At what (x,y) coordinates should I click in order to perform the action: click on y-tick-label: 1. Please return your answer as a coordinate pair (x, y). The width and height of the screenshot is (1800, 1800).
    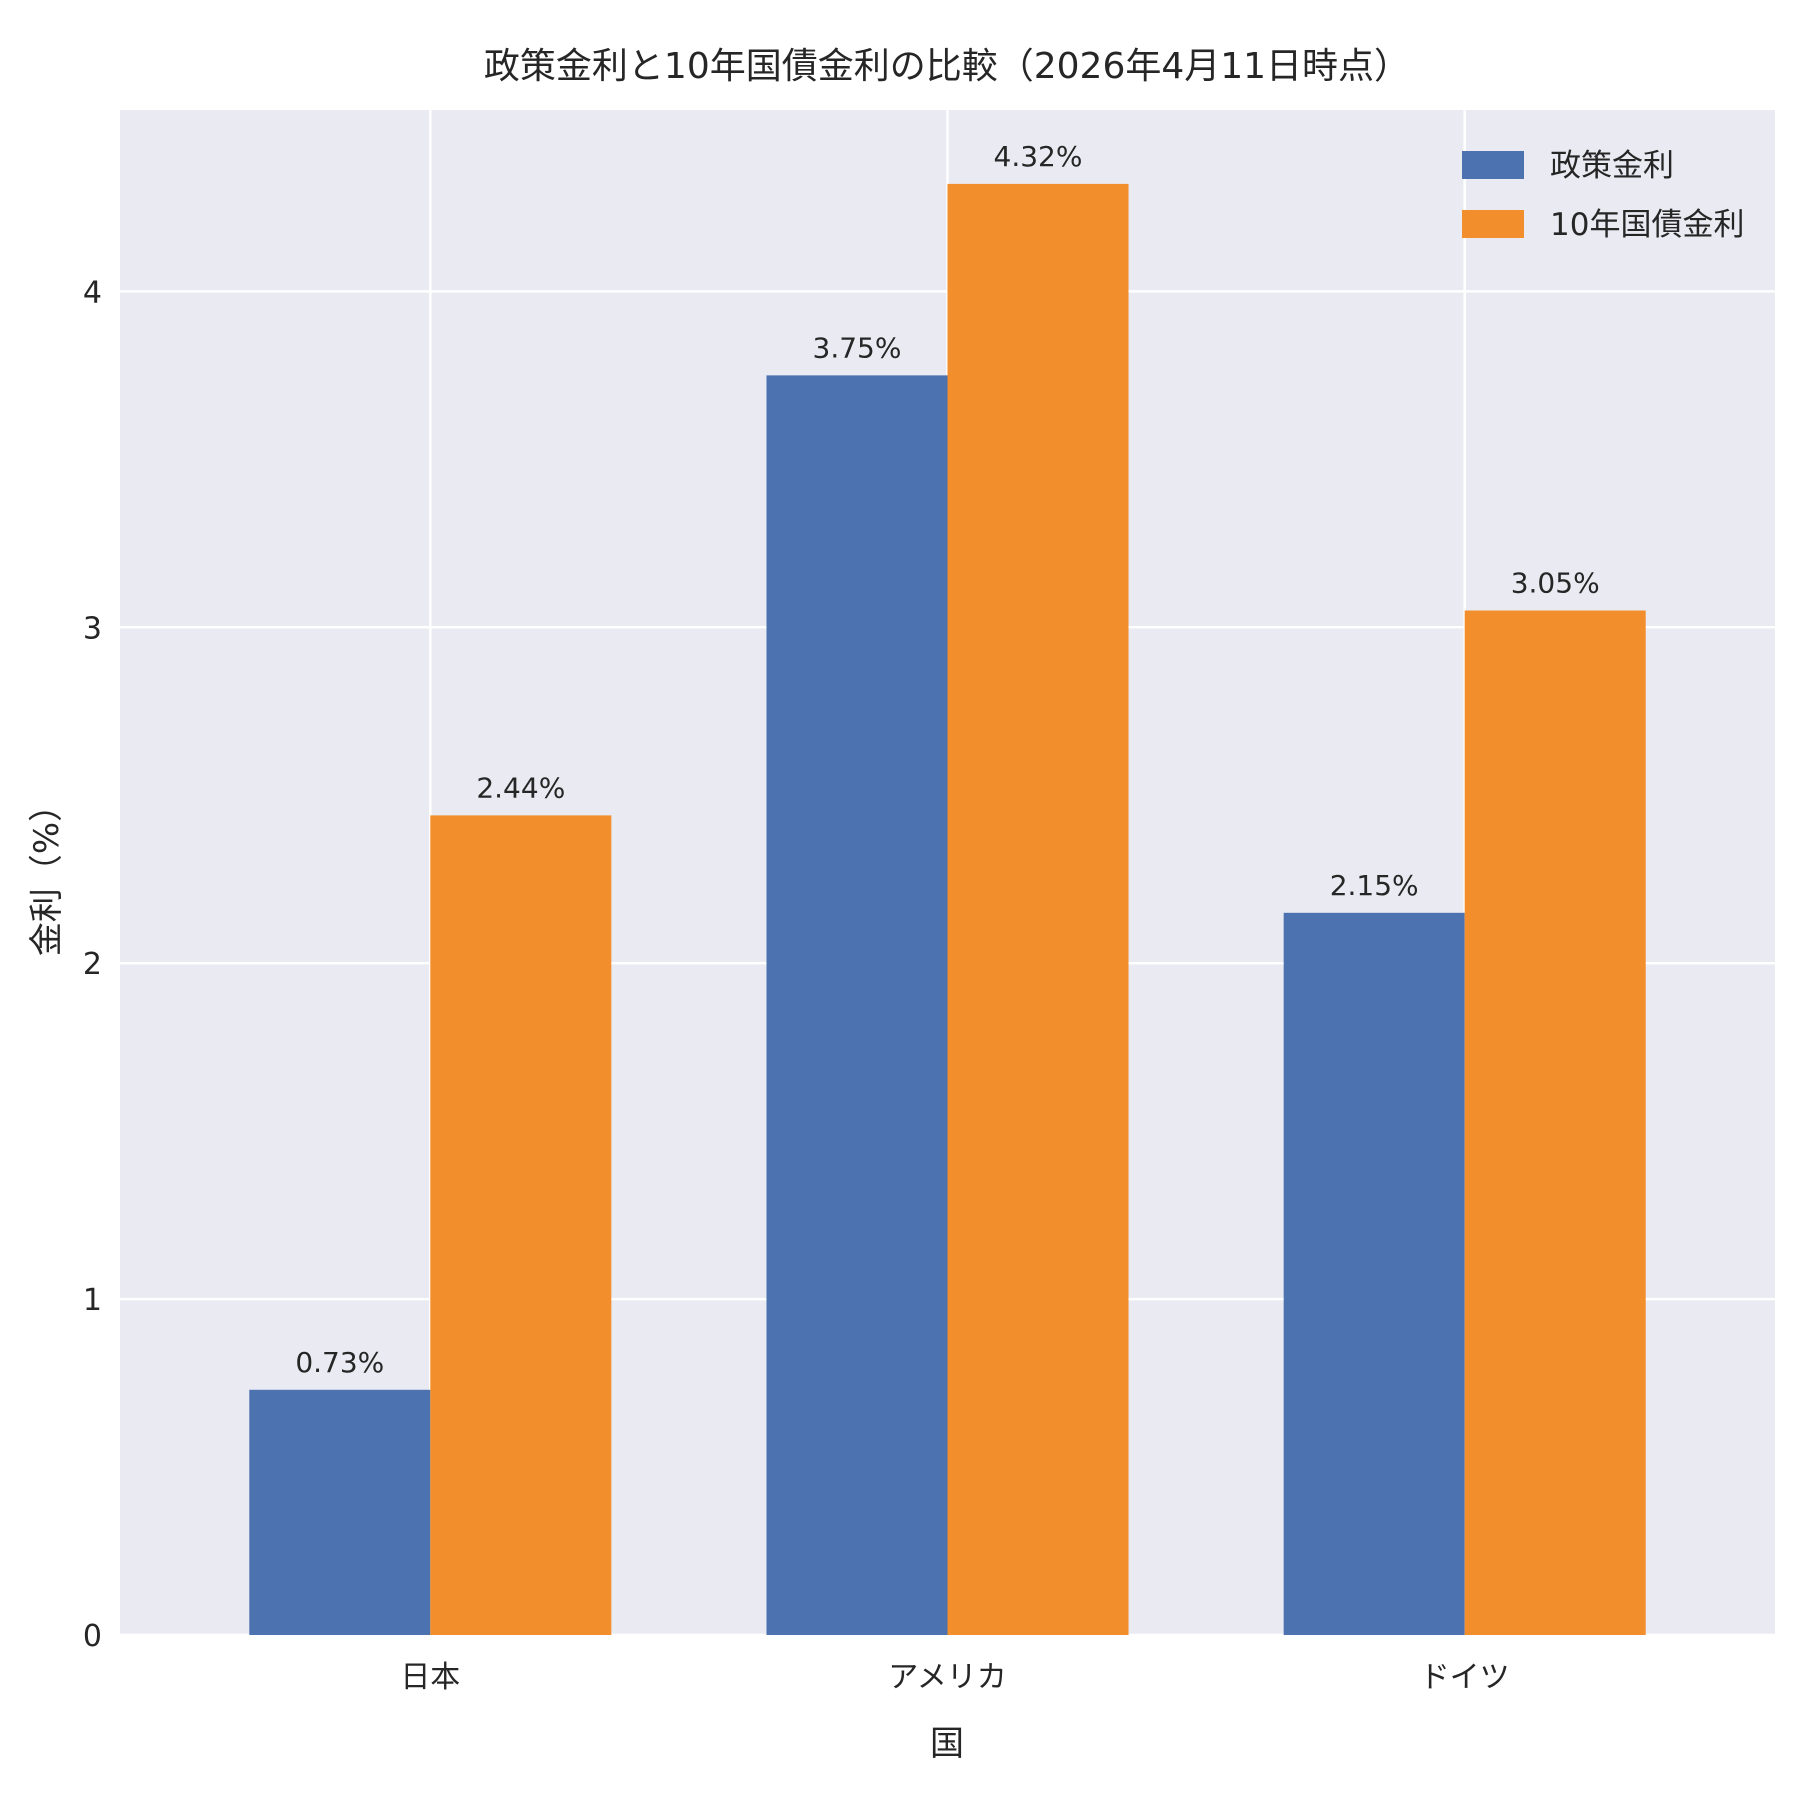
    Looking at the image, I should click on (92, 1300).